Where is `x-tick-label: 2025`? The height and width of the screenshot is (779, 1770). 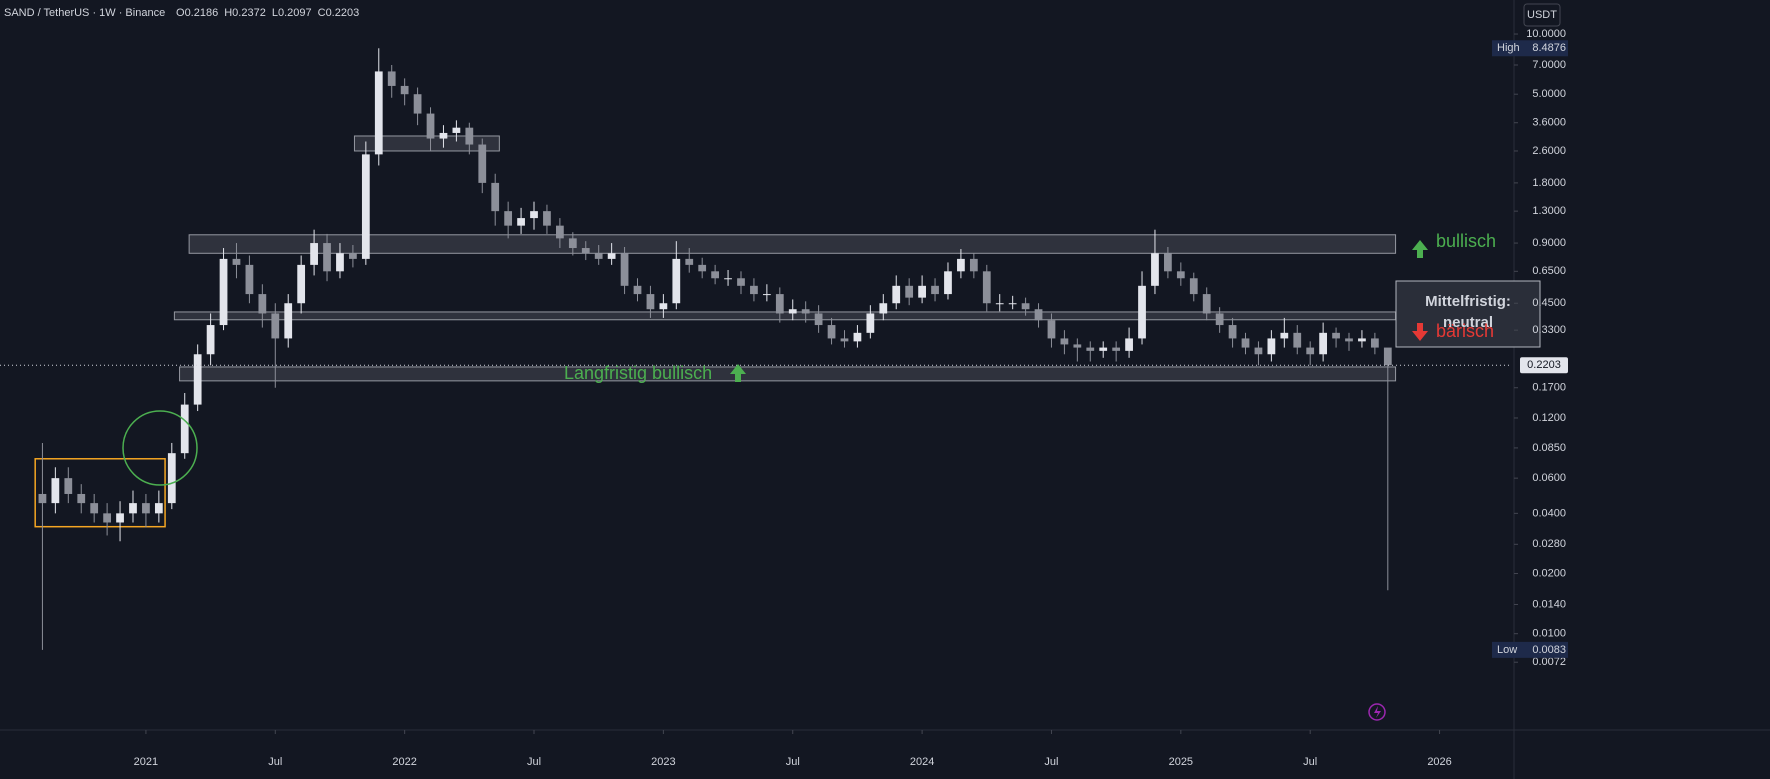 x-tick-label: 2025 is located at coordinates (1181, 762).